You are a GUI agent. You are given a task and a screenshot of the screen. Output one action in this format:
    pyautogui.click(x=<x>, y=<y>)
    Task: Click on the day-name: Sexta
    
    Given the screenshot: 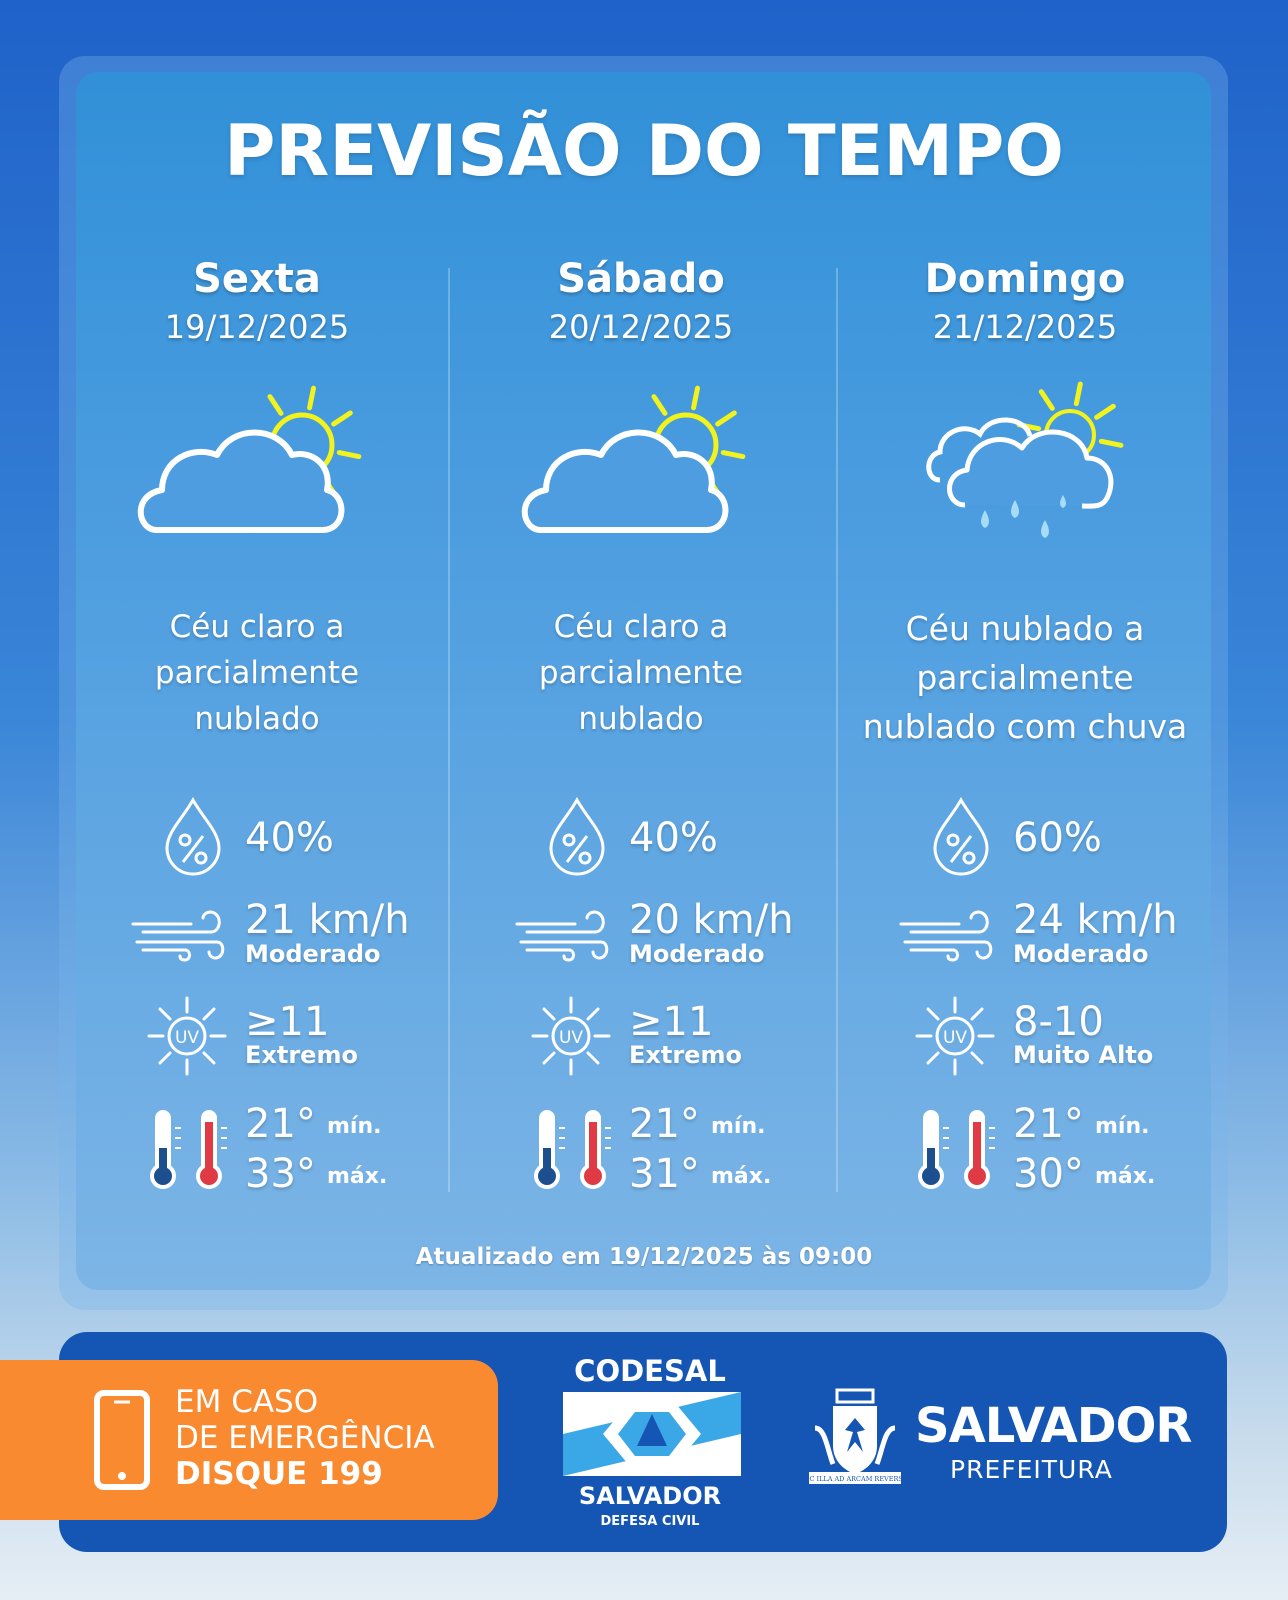 What is the action you would take?
    pyautogui.click(x=257, y=279)
    